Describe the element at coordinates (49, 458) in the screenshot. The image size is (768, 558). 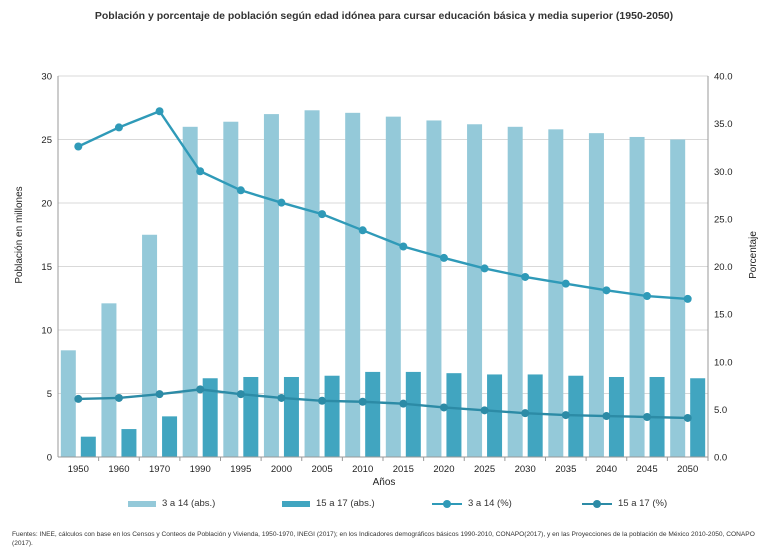
I see `y-tick-label: 0` at that location.